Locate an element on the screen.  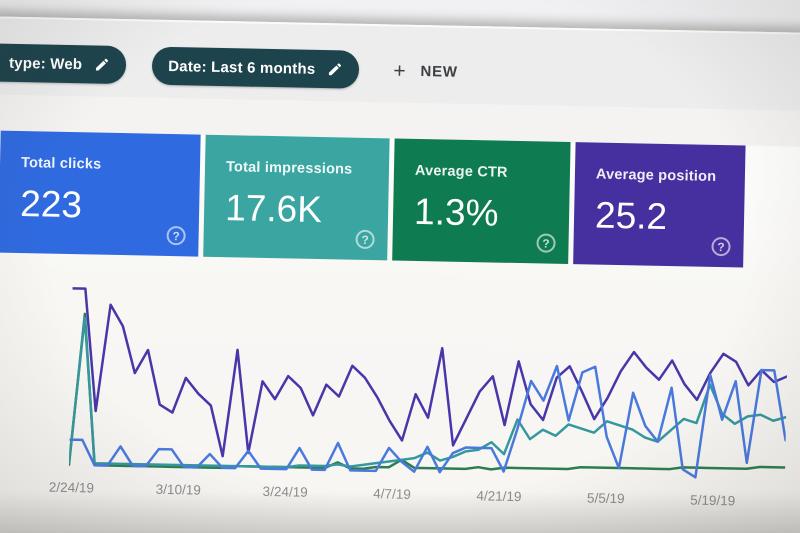
card-label: Total impressions is located at coordinates (289, 168).